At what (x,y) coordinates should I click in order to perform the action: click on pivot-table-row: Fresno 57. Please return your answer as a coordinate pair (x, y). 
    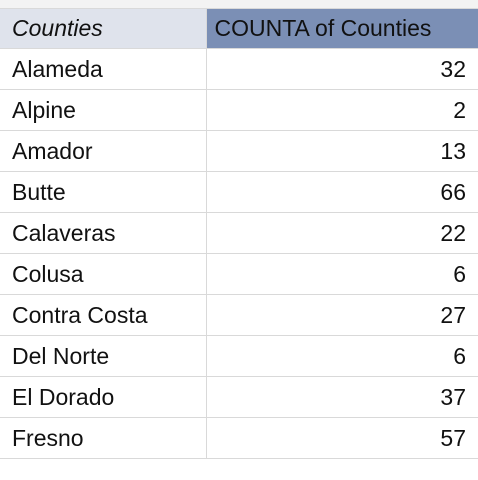
    Looking at the image, I should click on (239, 438).